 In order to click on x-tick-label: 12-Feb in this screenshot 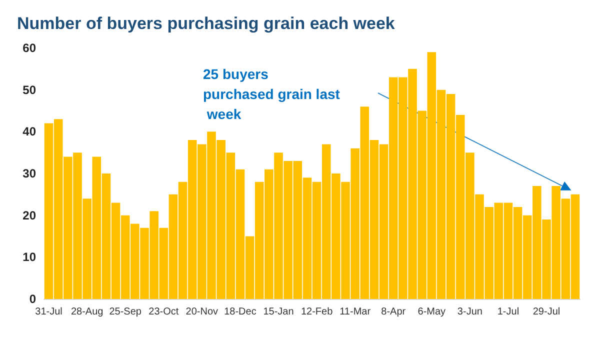, I will do `click(317, 312)`.